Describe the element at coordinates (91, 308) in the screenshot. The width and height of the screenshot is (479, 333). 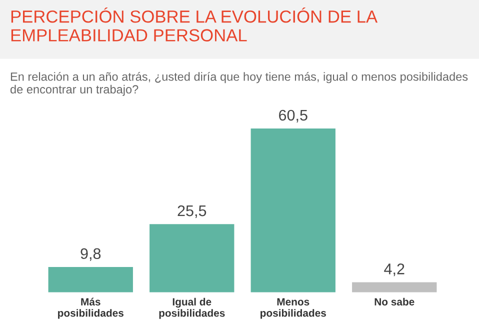
I see `x-tick-label: Más posibilidades` at that location.